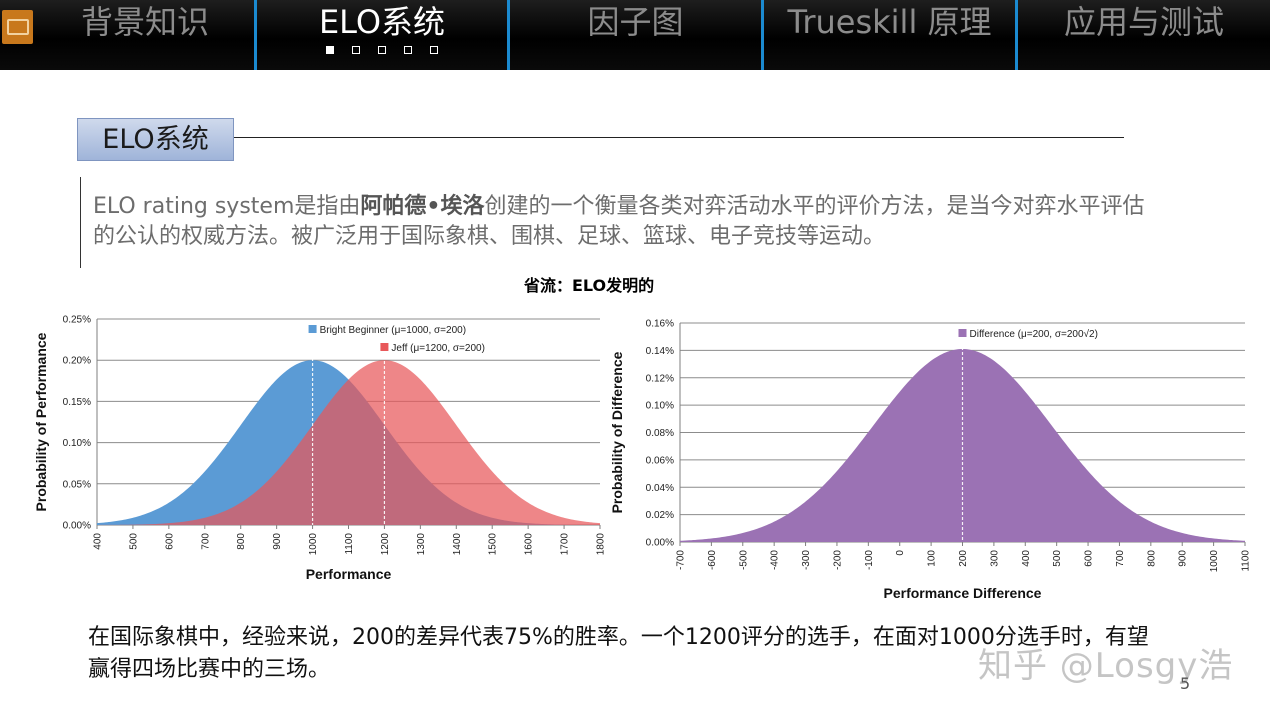  I want to click on inventor-name: 阿帕德•埃洛, so click(422, 206).